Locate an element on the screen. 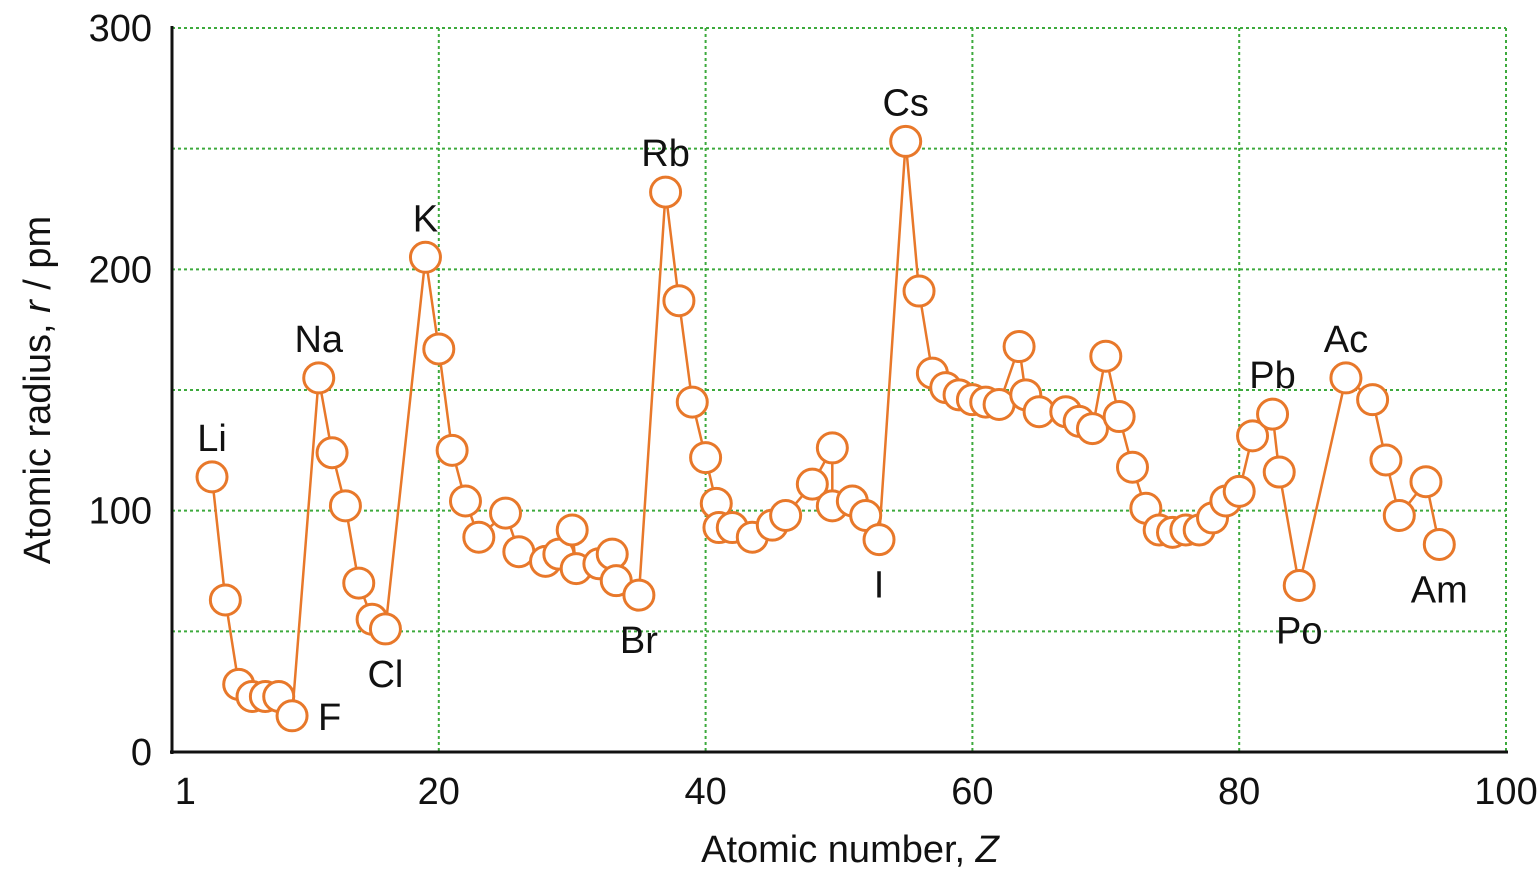  y-tick-label: 0 is located at coordinates (141, 753).